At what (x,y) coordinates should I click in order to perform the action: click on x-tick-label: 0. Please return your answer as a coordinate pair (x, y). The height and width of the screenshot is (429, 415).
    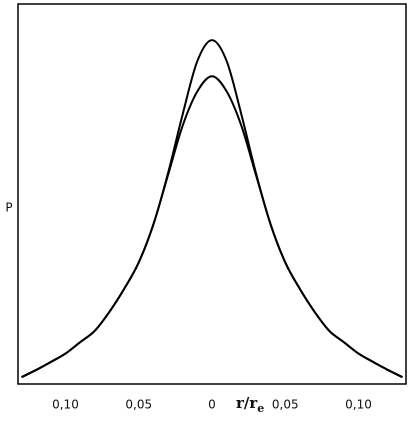
    Looking at the image, I should click on (212, 405).